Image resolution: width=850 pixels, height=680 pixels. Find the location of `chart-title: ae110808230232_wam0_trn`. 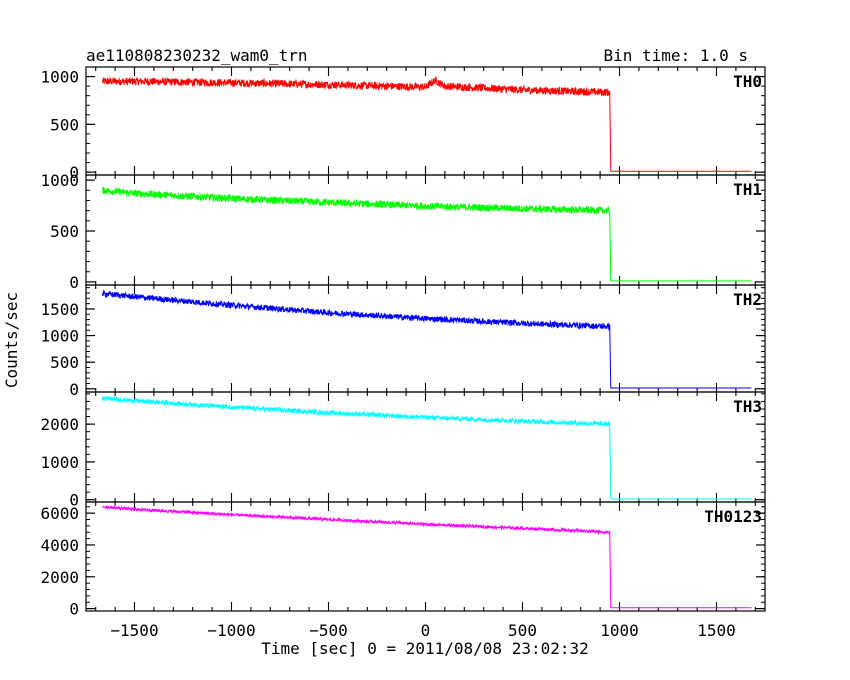

chart-title: ae110808230232_wam0_trn is located at coordinates (197, 55).